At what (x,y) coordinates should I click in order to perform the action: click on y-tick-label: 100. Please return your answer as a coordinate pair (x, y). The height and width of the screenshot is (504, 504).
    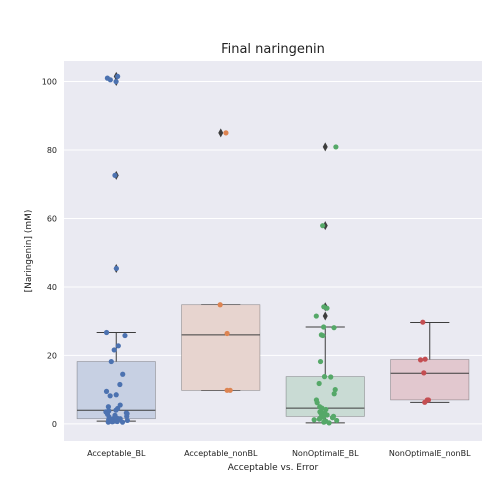
    Looking at the image, I should click on (49, 82).